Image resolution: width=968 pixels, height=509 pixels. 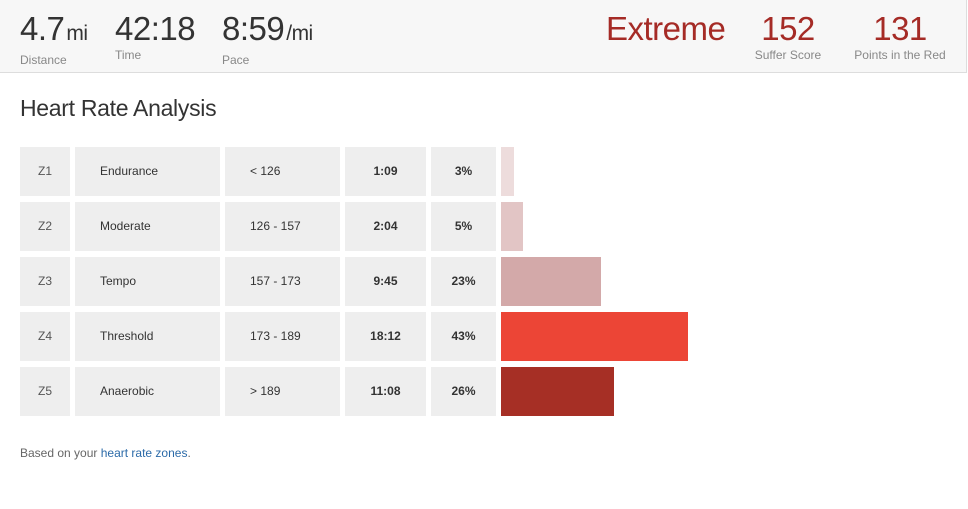 I want to click on zone-percent: 23%, so click(x=463, y=281).